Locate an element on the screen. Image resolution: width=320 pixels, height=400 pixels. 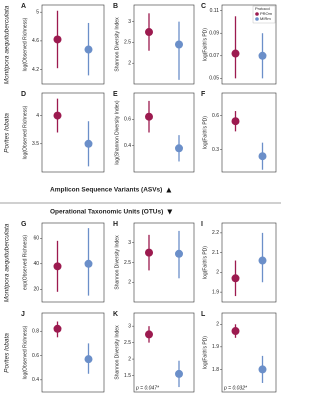
y-tick-label: 60 is located at coordinates (36, 239).